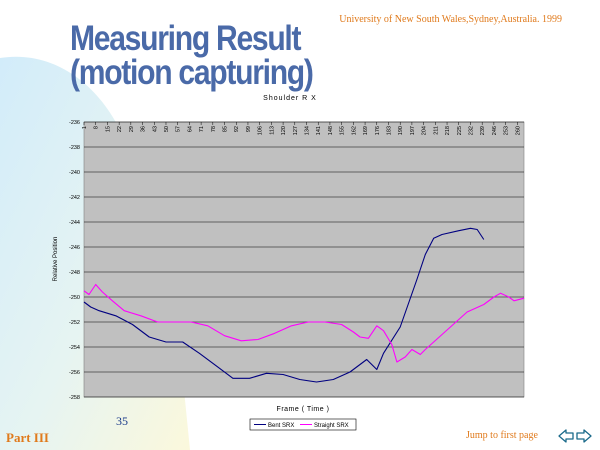  What do you see at coordinates (56, 259) in the screenshot?
I see `y-axis-label: Relative Position` at bounding box center [56, 259].